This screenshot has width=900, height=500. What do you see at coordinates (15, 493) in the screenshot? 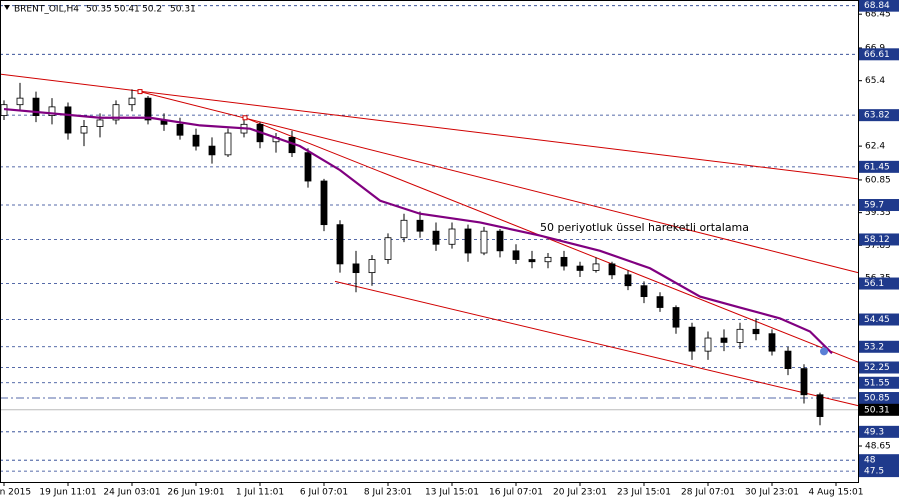
I see `x-tick-label: 16 Jun 2015` at bounding box center [15, 493].